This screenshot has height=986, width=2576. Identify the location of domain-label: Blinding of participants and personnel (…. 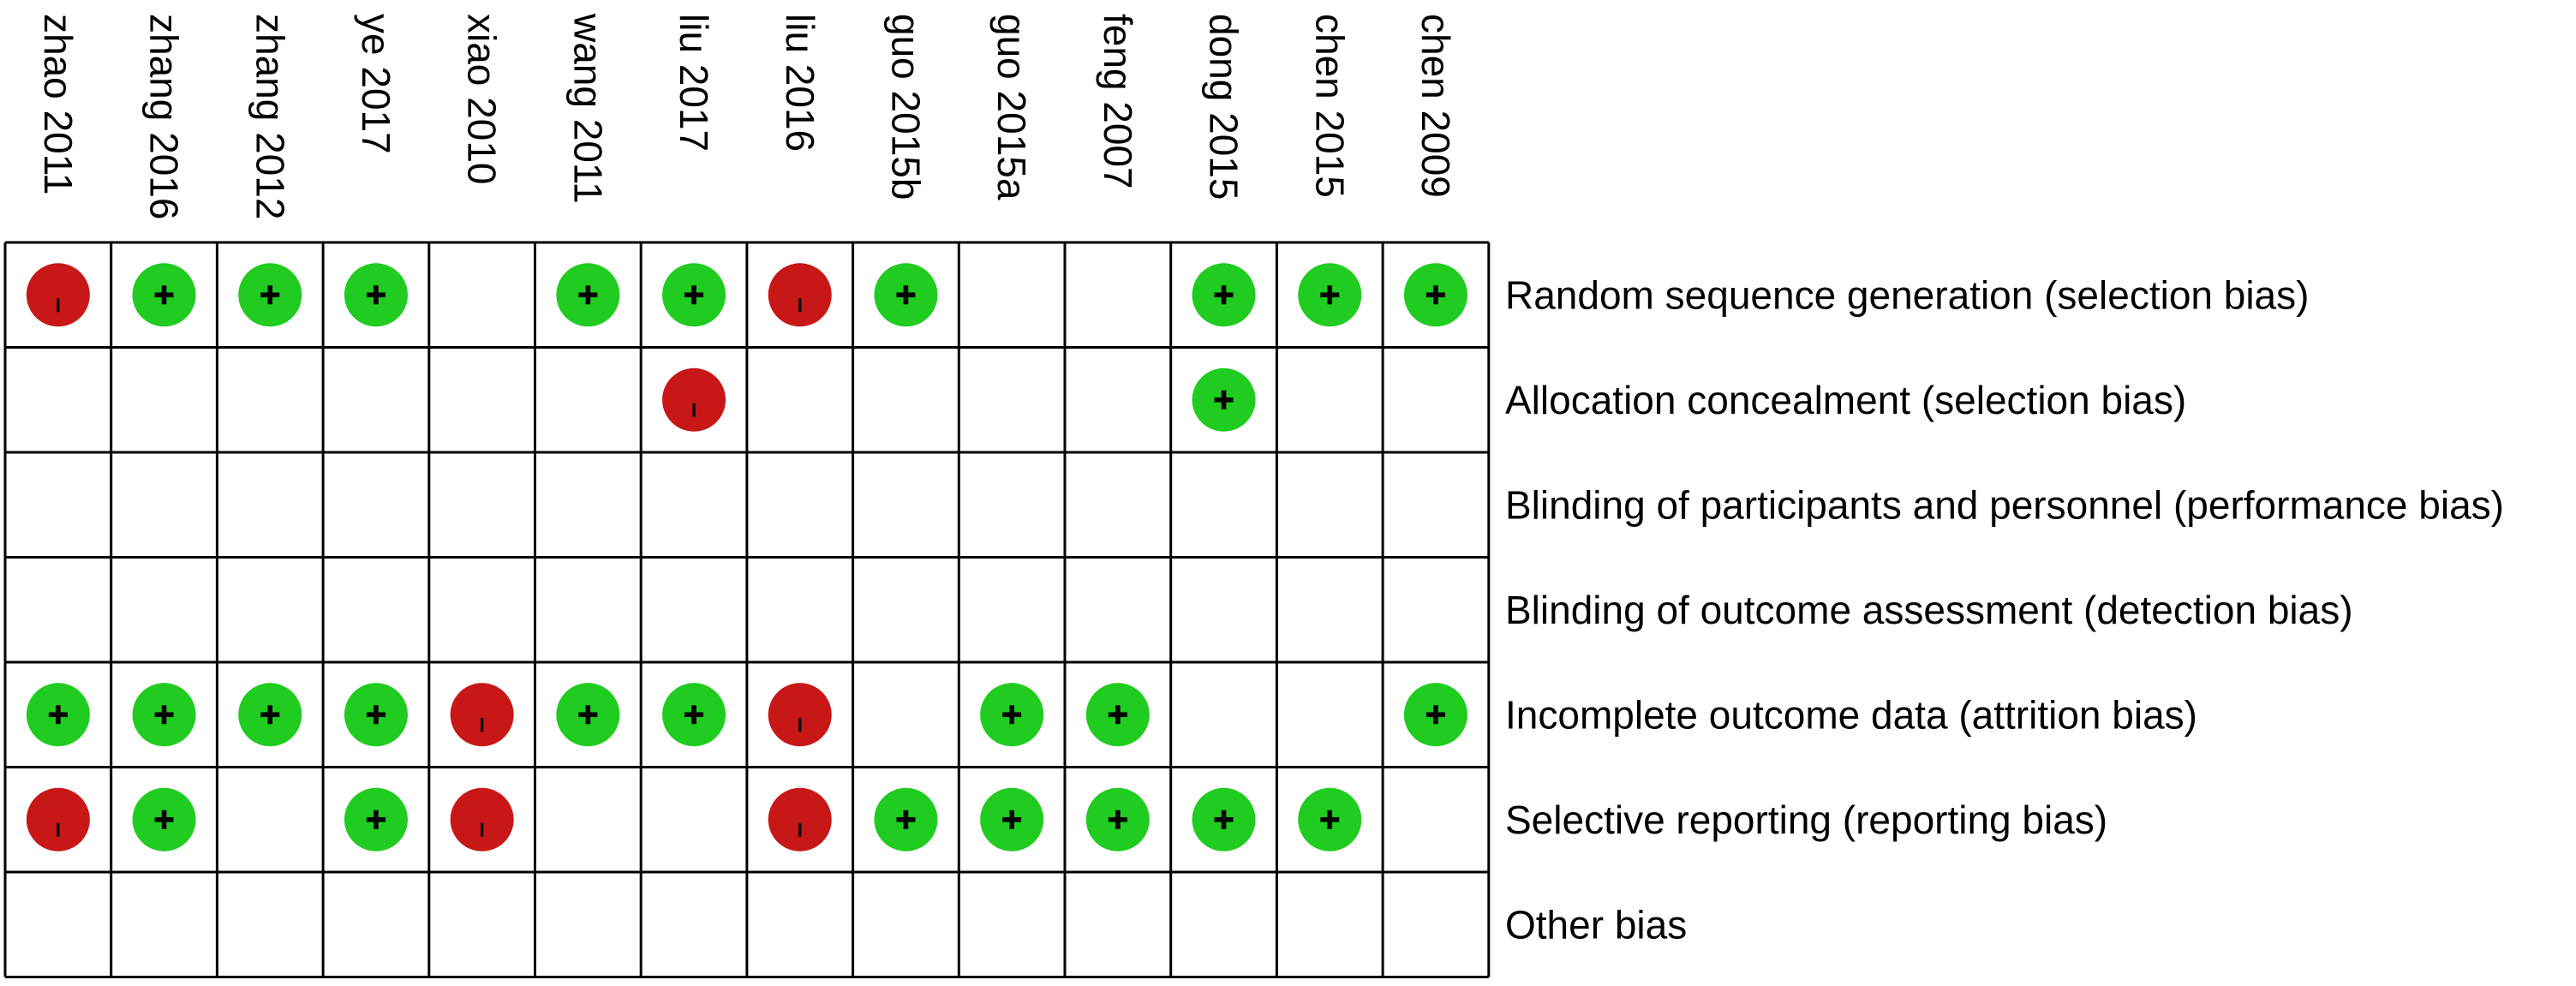
(2005, 504).